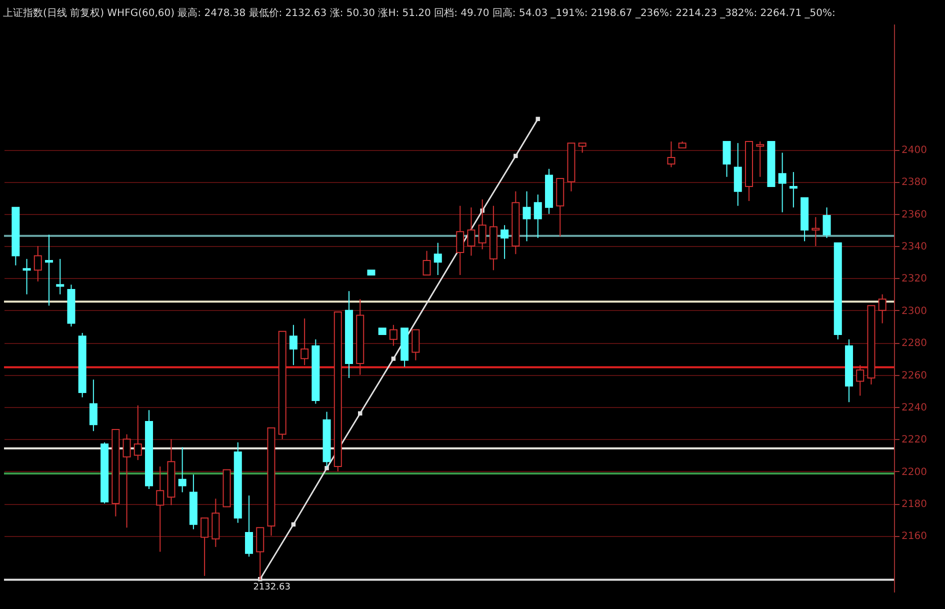  I want to click on y-tick-label: 2200, so click(914, 472).